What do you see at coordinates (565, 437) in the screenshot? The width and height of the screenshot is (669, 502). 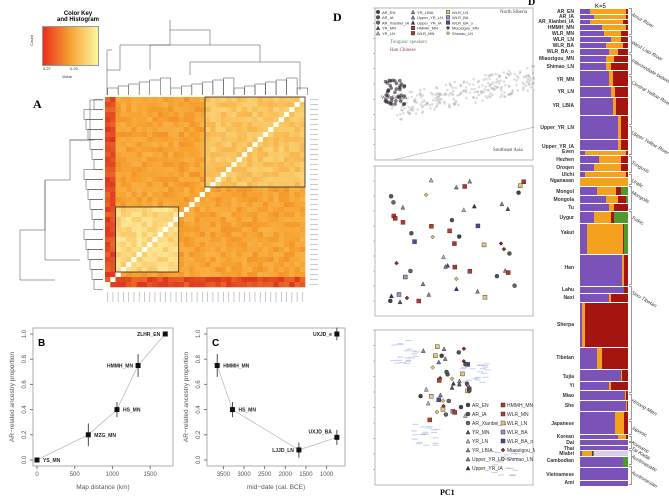 I see `structure-pop-label: Korean` at bounding box center [565, 437].